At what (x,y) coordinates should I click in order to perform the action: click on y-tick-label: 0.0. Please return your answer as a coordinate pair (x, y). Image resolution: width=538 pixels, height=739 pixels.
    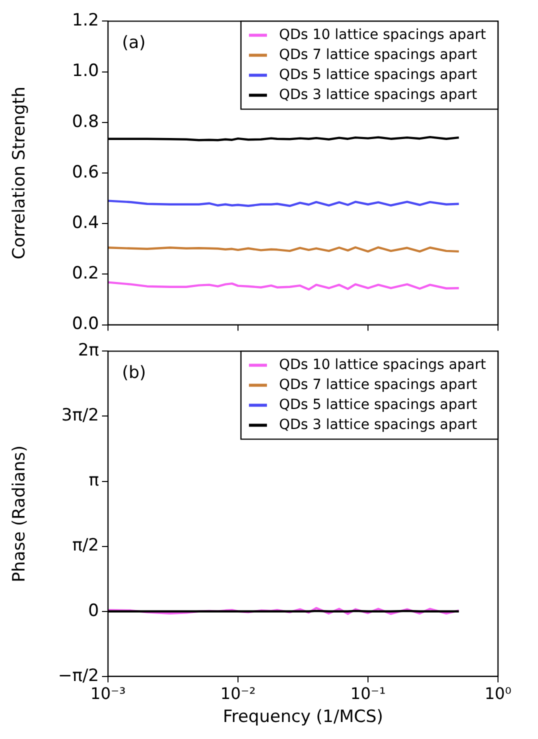
    Looking at the image, I should click on (85, 324).